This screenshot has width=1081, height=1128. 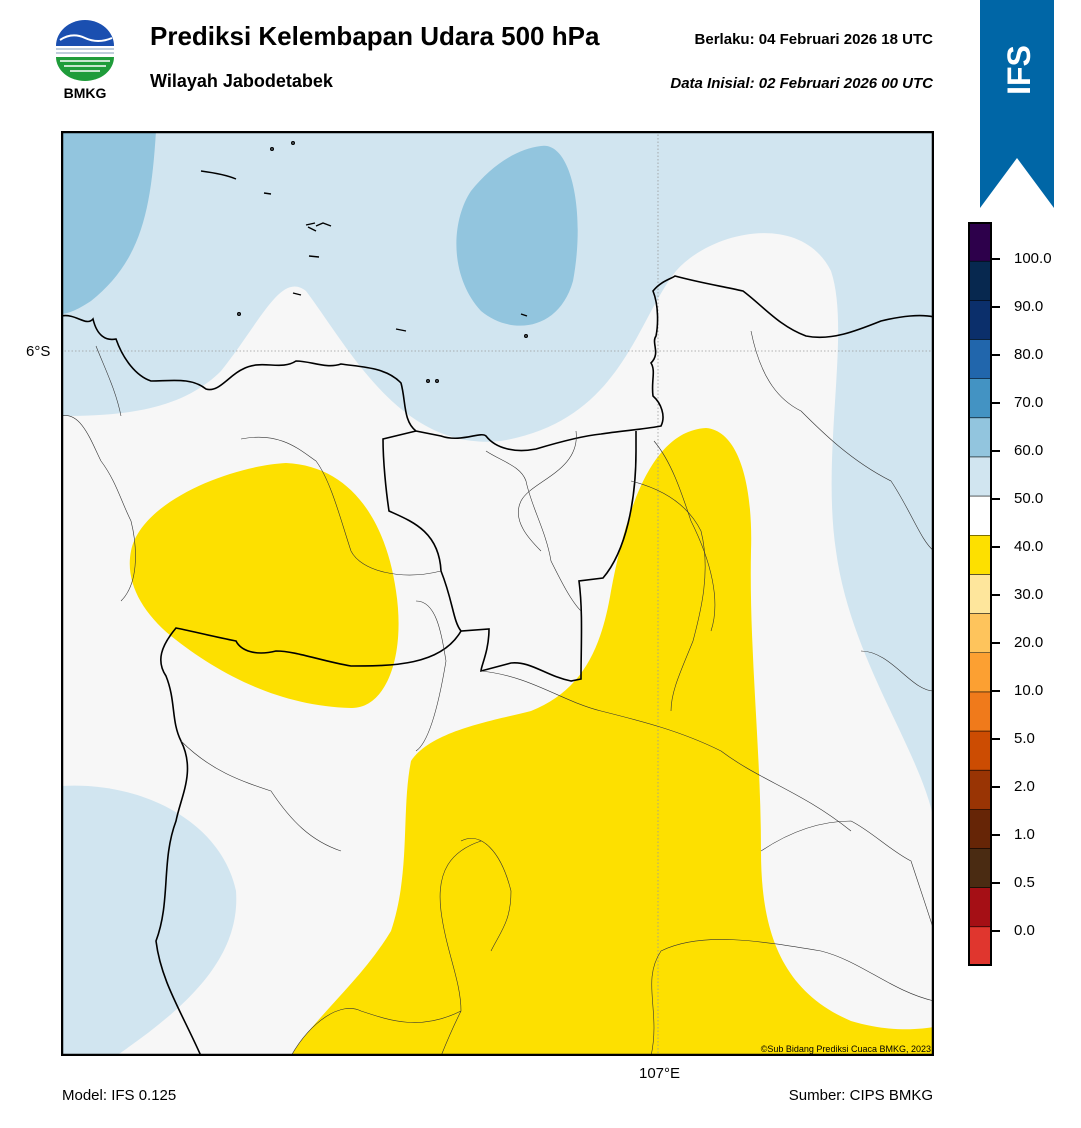 What do you see at coordinates (241, 81) in the screenshot?
I see `map-subtitle: Wilayah Jabodetabek` at bounding box center [241, 81].